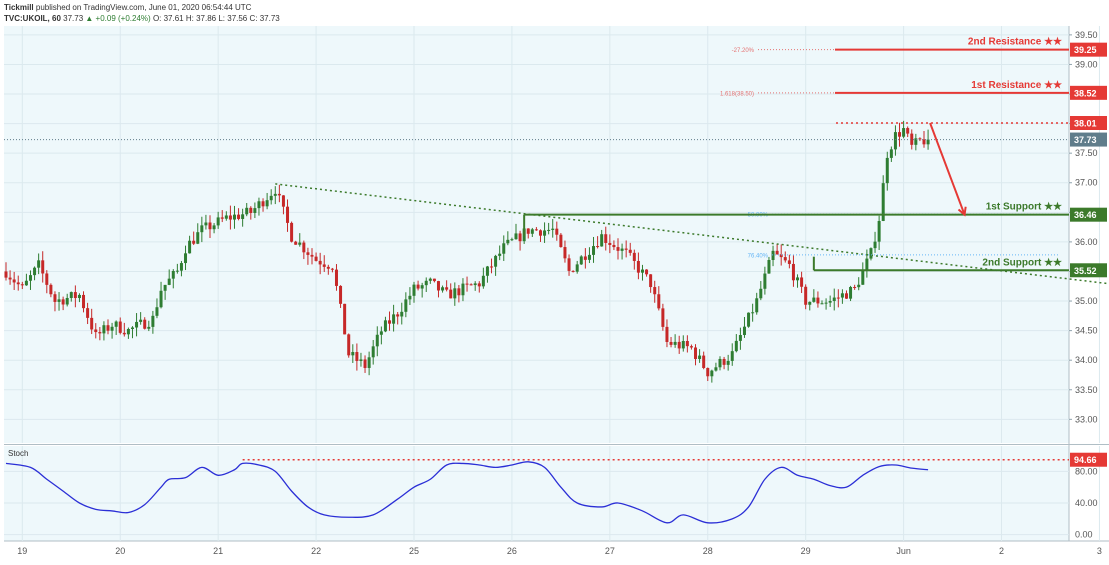 This screenshot has height=565, width=1109. What do you see at coordinates (201, 18) in the screenshot?
I see `ohlc-high: H: 37.86` at bounding box center [201, 18].